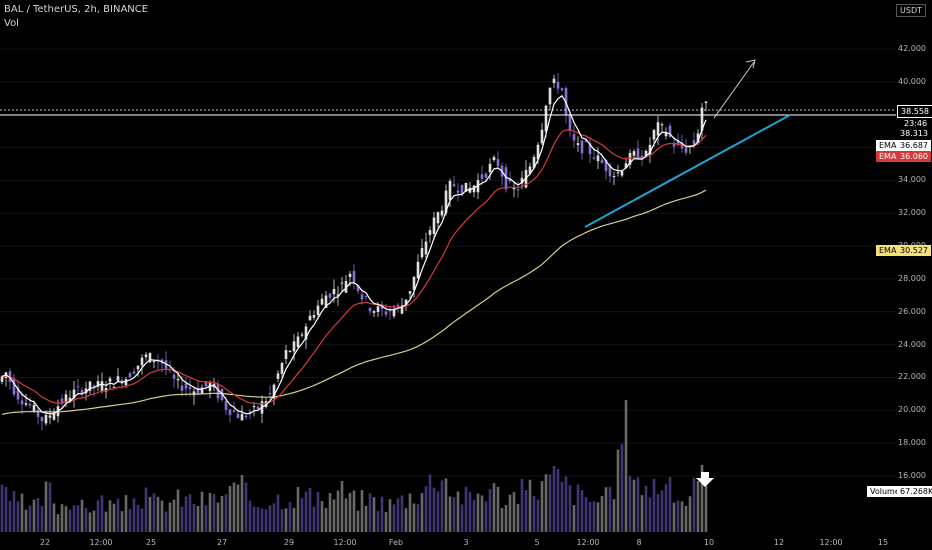 The image size is (932, 550). I want to click on currency-badge: USDT, so click(911, 10).